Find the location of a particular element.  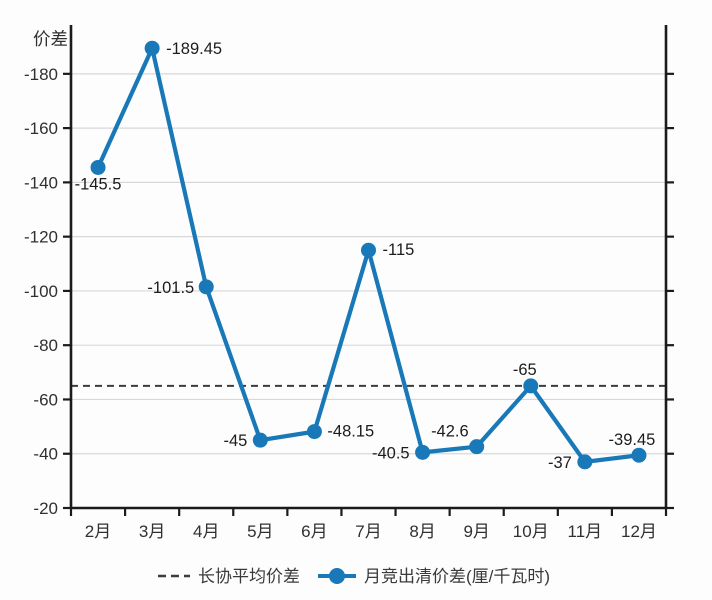

data-point-10月 is located at coordinates (531, 386).